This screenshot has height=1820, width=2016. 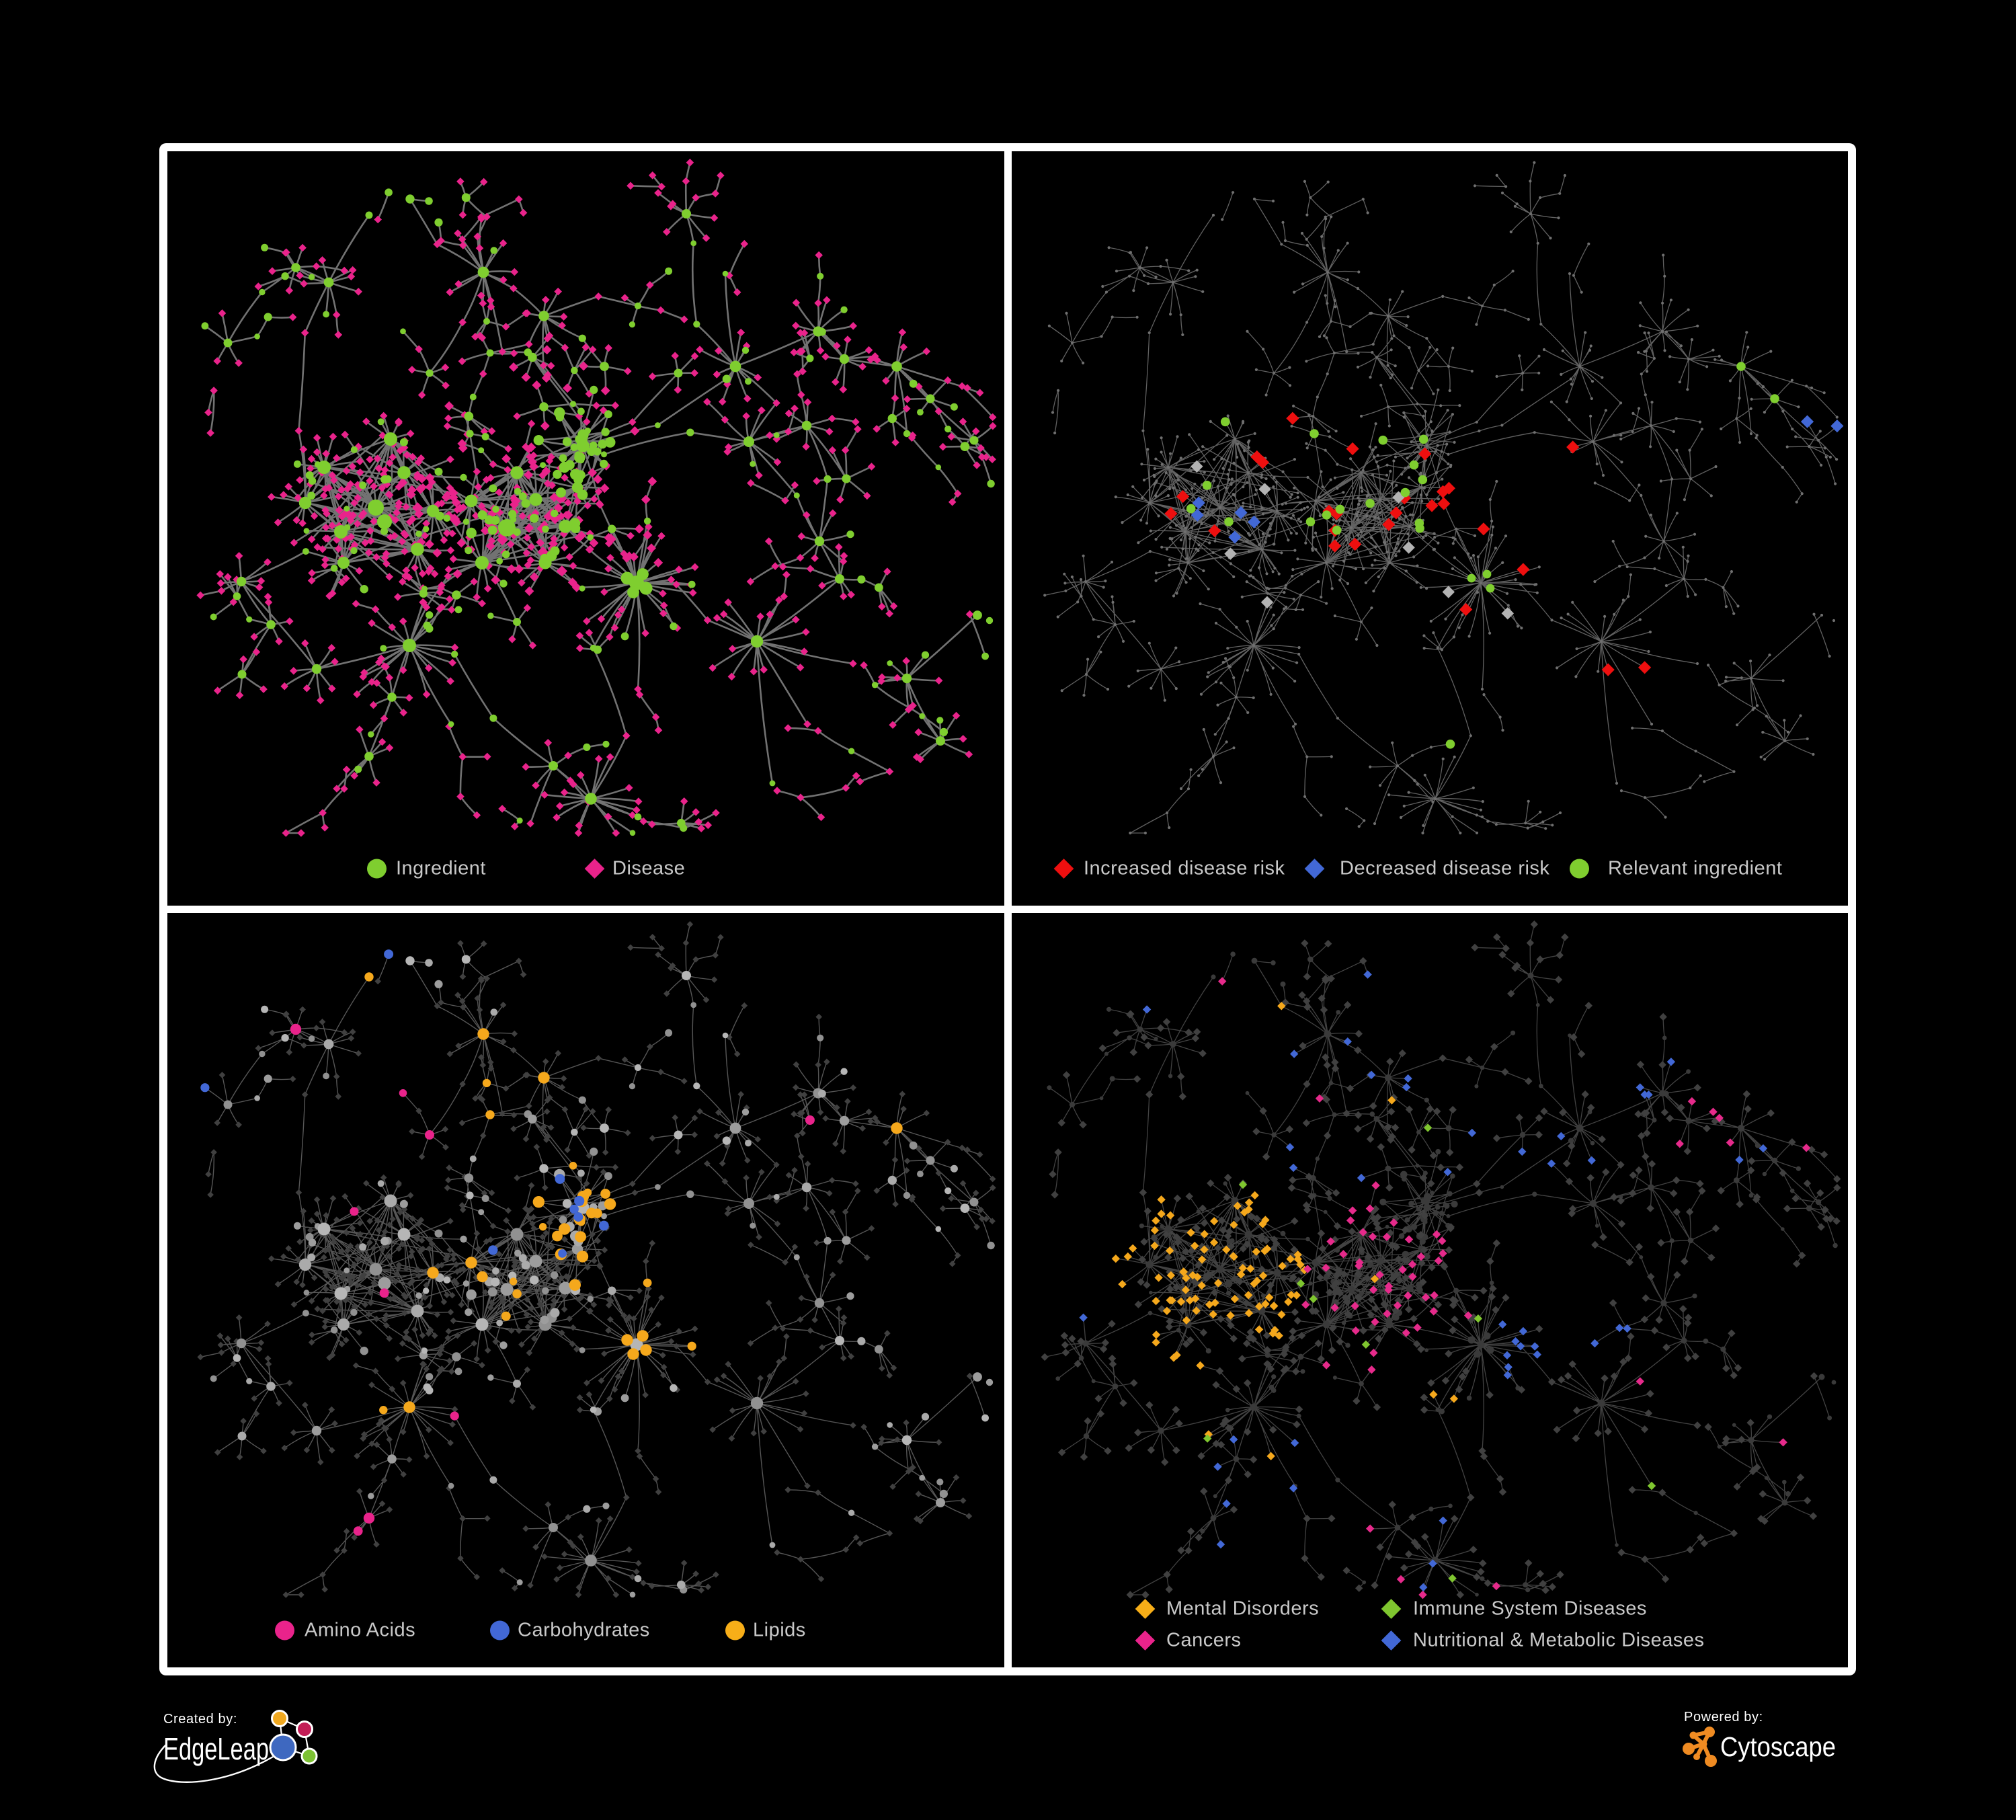 What do you see at coordinates (1778, 1746) in the screenshot?
I see `svg-text: Cytoscape` at bounding box center [1778, 1746].